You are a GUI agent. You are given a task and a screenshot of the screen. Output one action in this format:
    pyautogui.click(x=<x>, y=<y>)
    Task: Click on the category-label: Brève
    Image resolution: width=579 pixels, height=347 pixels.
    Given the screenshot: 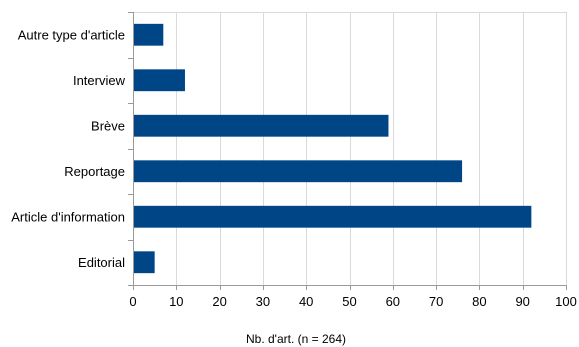 What is the action you would take?
    pyautogui.click(x=108, y=125)
    